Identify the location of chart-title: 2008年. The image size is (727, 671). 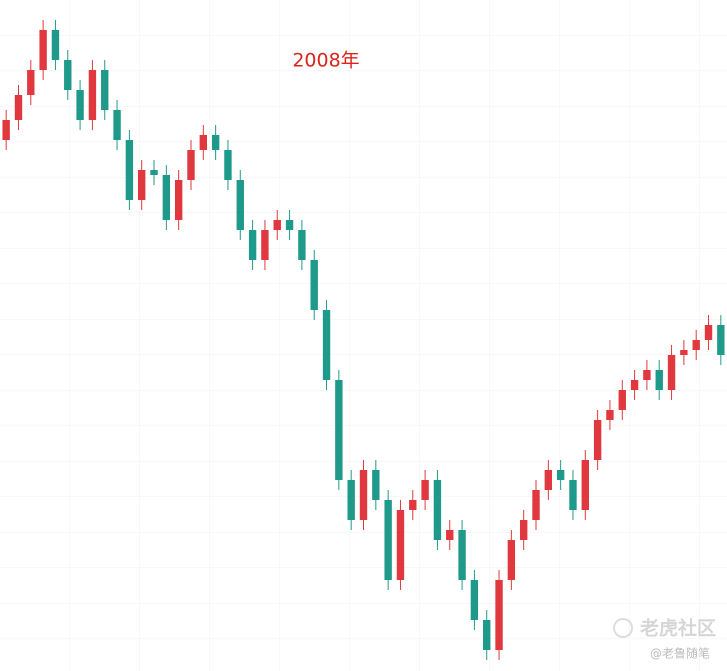
(325, 61).